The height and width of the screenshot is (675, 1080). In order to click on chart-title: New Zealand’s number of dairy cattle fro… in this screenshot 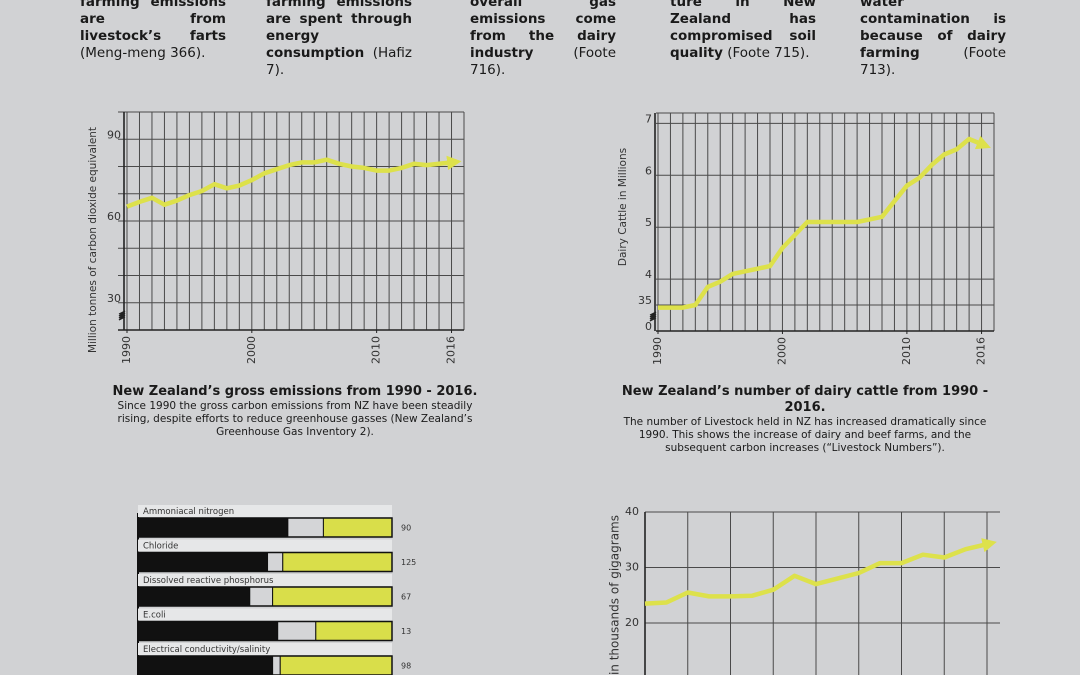, I will do `click(805, 399)`.